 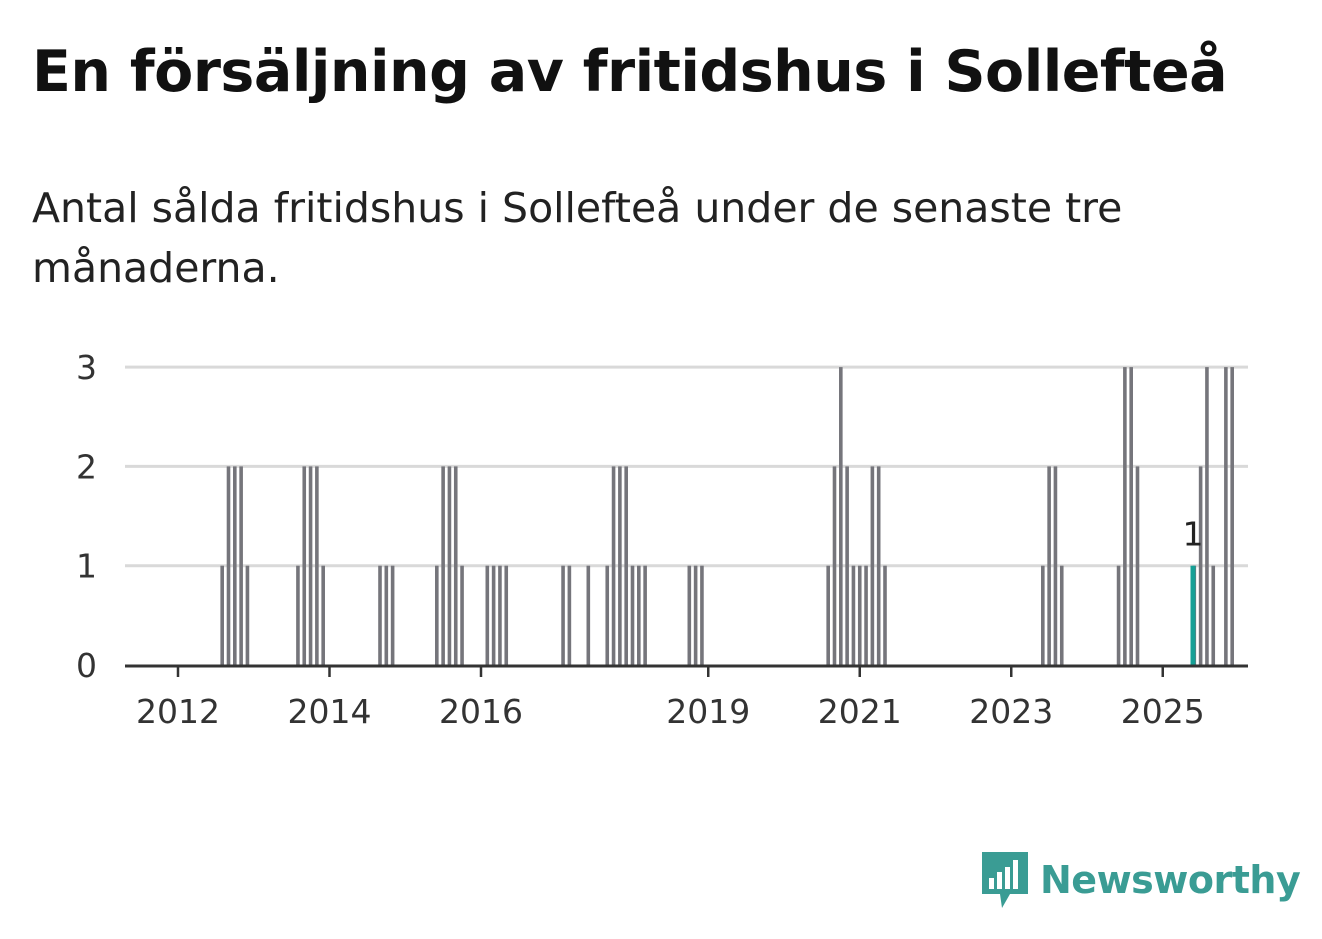 I want to click on y-tick-label: 1, so click(x=86, y=566).